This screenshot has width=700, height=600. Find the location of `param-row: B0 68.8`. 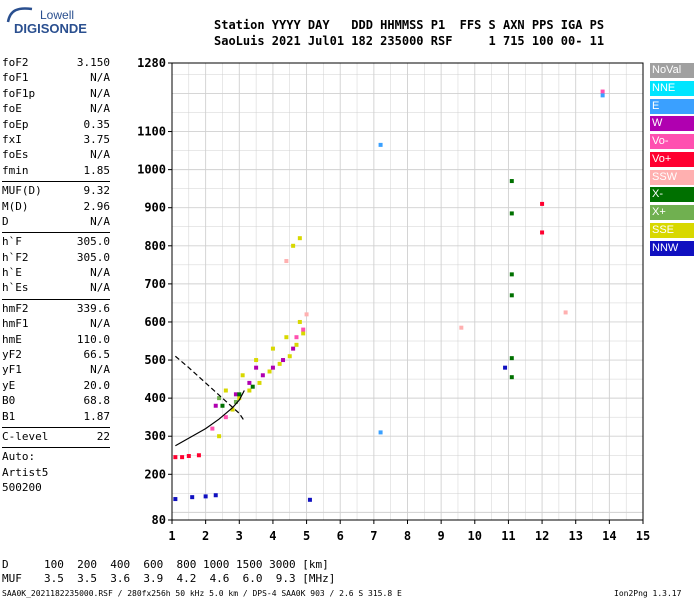

param-row: B0 68.8 is located at coordinates (56, 401).